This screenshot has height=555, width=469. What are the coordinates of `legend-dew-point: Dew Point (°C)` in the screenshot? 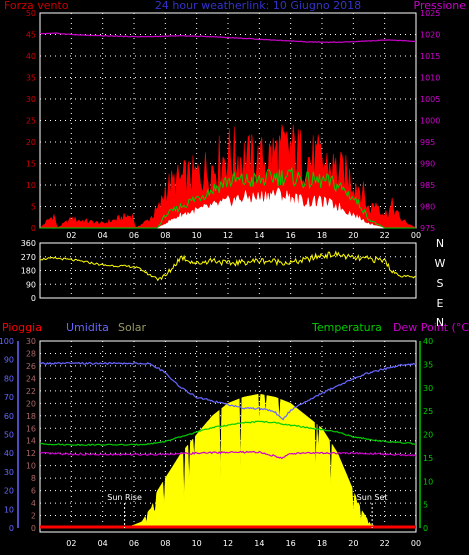 It's located at (431, 327).